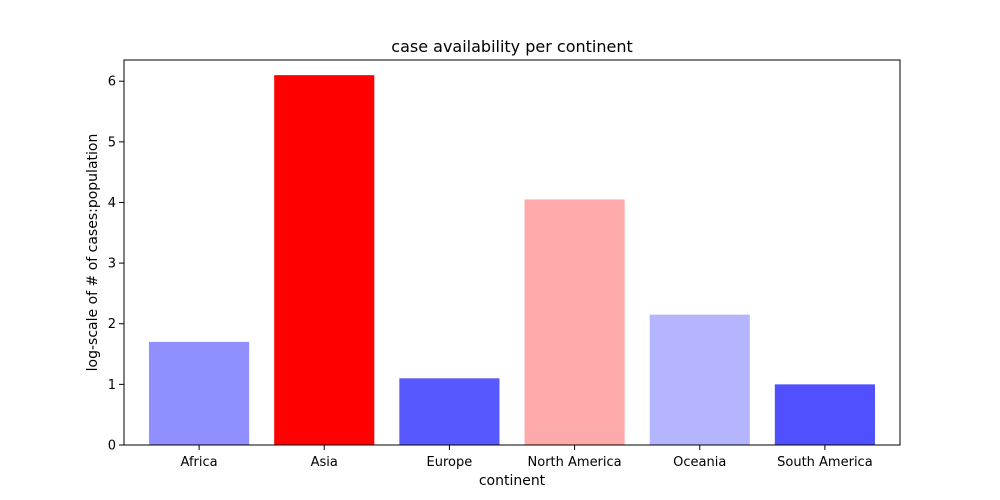 This screenshot has width=1000, height=500. What do you see at coordinates (112, 446) in the screenshot?
I see `y-tick-label: 0` at bounding box center [112, 446].